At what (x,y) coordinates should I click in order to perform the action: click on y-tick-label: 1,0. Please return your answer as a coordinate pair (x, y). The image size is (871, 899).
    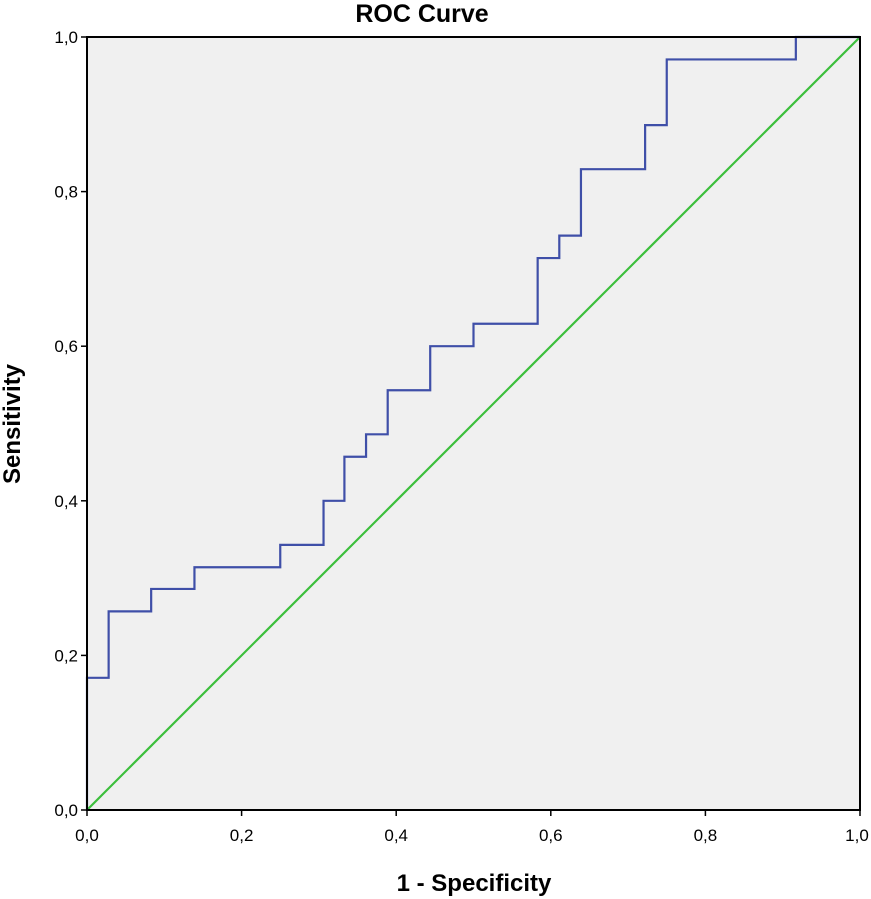
    Looking at the image, I should click on (66, 37).